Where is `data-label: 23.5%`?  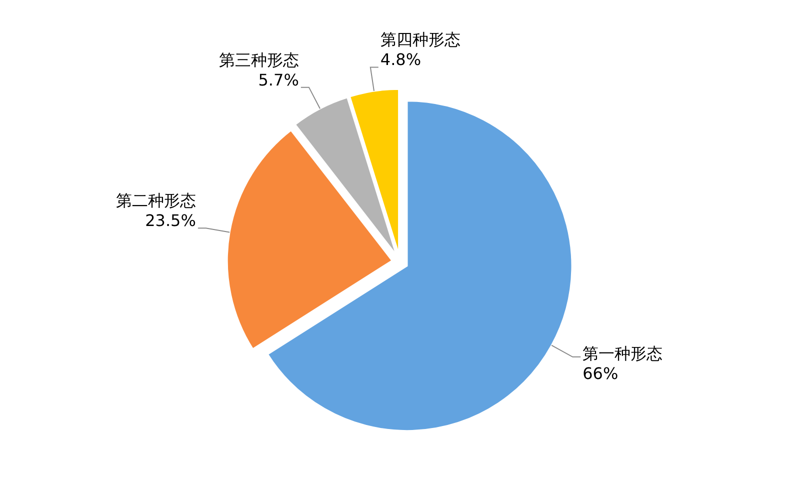 data-label: 23.5% is located at coordinates (170, 220).